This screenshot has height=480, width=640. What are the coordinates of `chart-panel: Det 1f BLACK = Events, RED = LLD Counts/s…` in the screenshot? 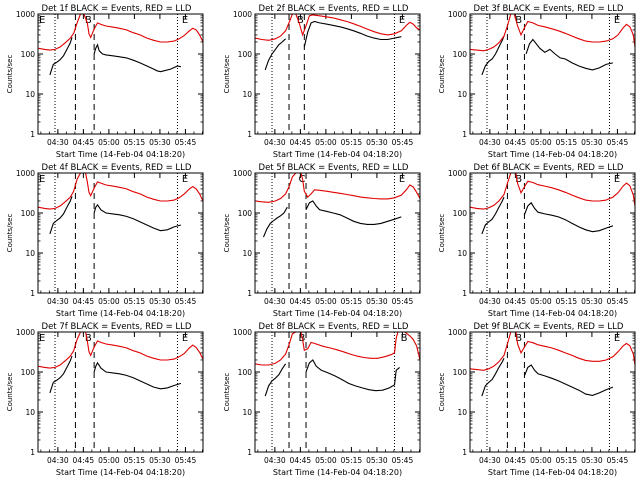 It's located at (105, 81).